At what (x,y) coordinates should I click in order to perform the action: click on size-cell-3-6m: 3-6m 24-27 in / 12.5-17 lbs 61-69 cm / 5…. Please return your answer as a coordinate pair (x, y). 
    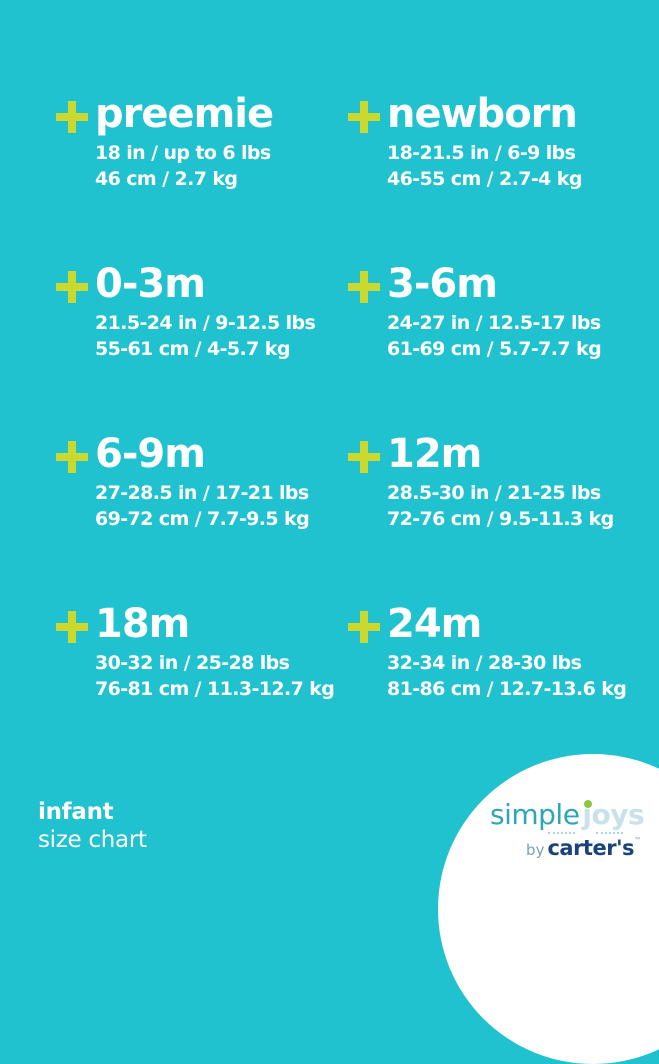
    Looking at the image, I should click on (475, 311).